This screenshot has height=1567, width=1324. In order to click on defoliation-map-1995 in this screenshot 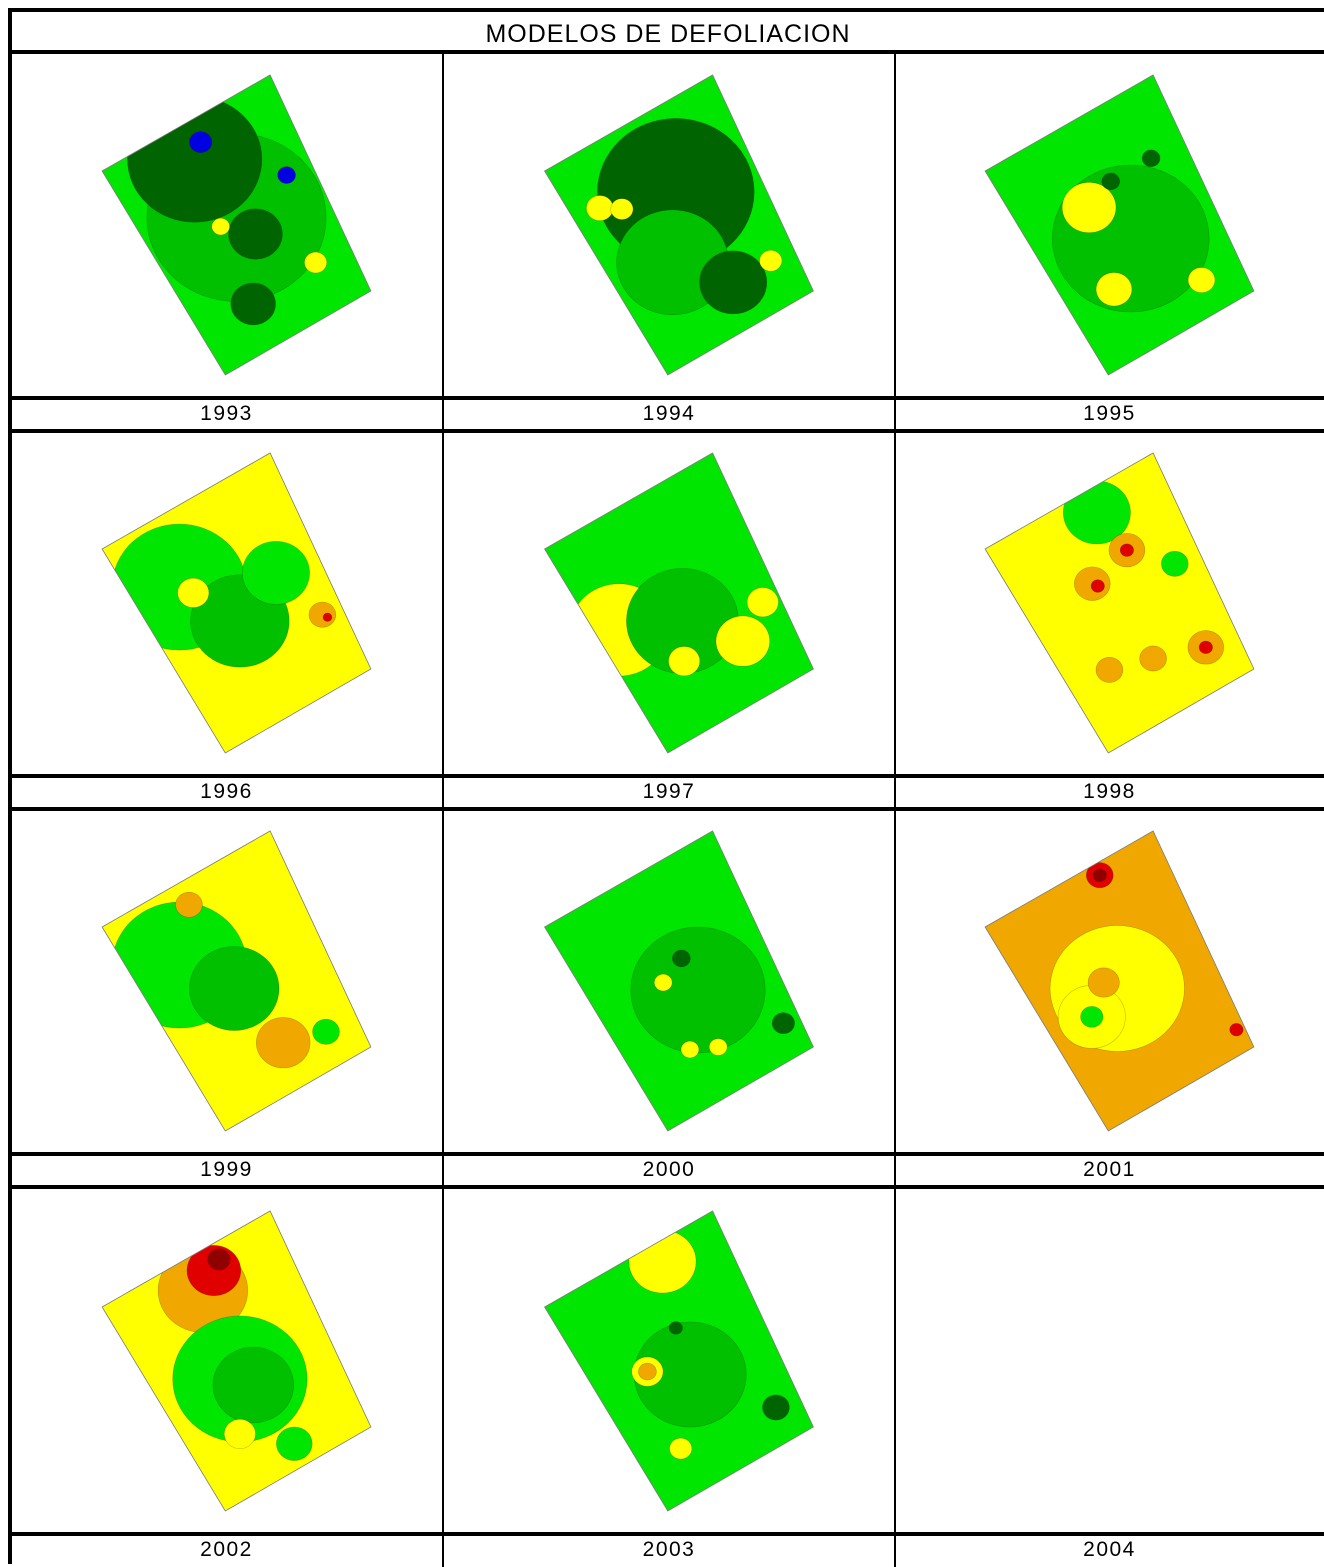, I will do `click(1109, 225)`.